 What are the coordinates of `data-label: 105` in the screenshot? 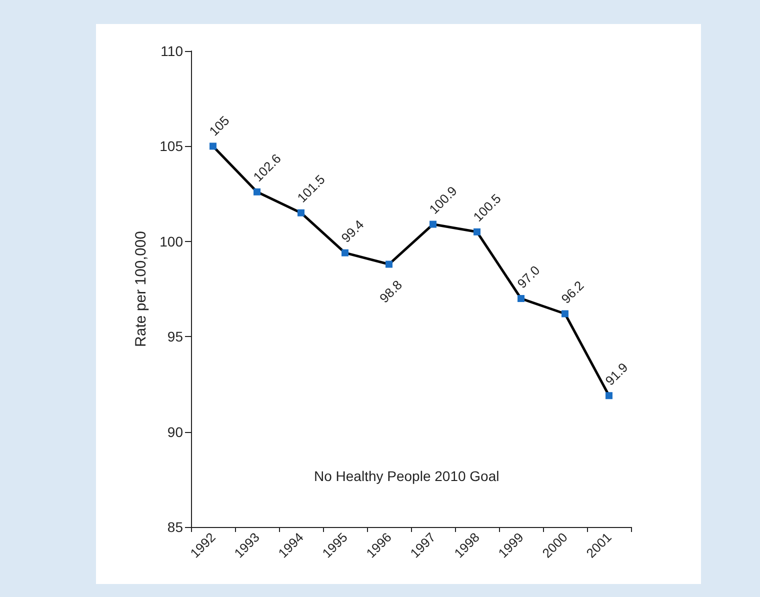 It's located at (219, 125).